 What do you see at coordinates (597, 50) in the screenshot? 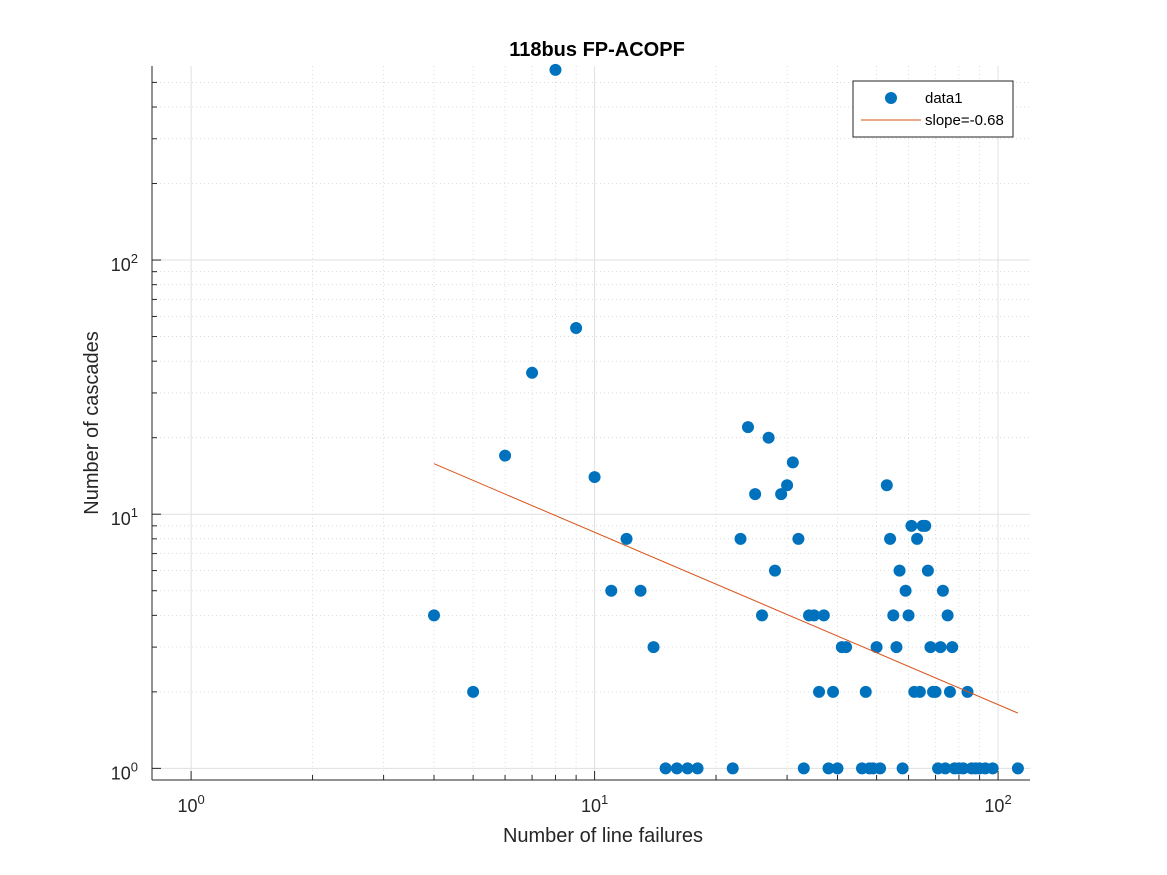
I see `chart-title: 118bus FP-ACOPF` at bounding box center [597, 50].